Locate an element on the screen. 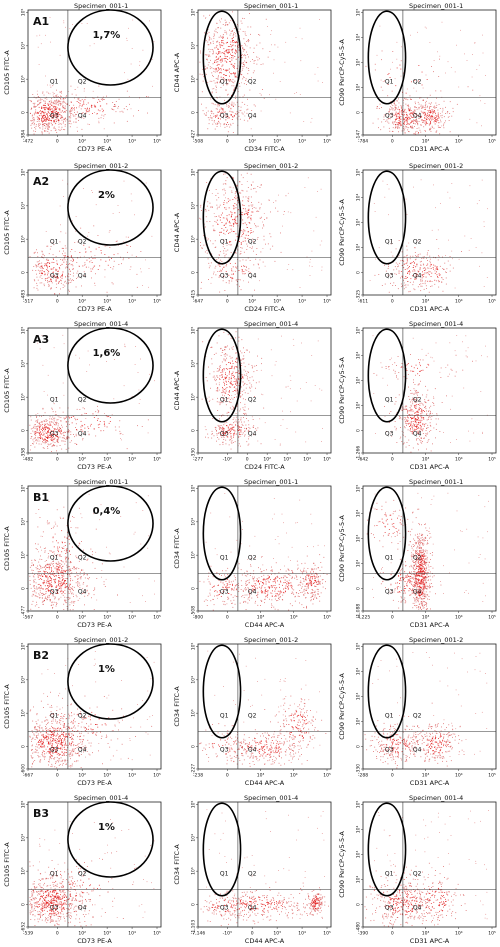  quadrant-label: Q4 is located at coordinates (252, 434).